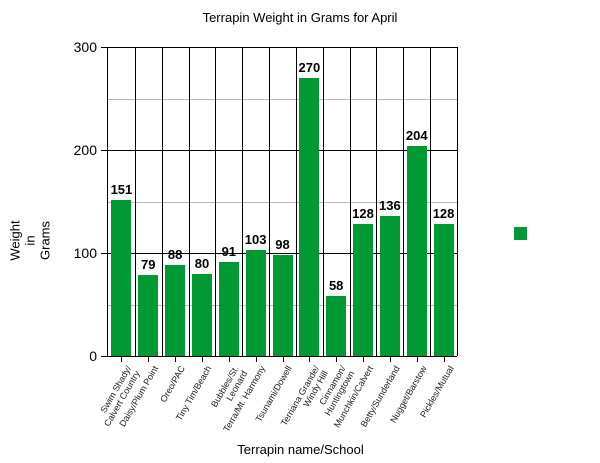 The width and height of the screenshot is (600, 463). Describe the element at coordinates (300, 17) in the screenshot. I see `chart-title: Terrapin Weight in Grams for April` at that location.